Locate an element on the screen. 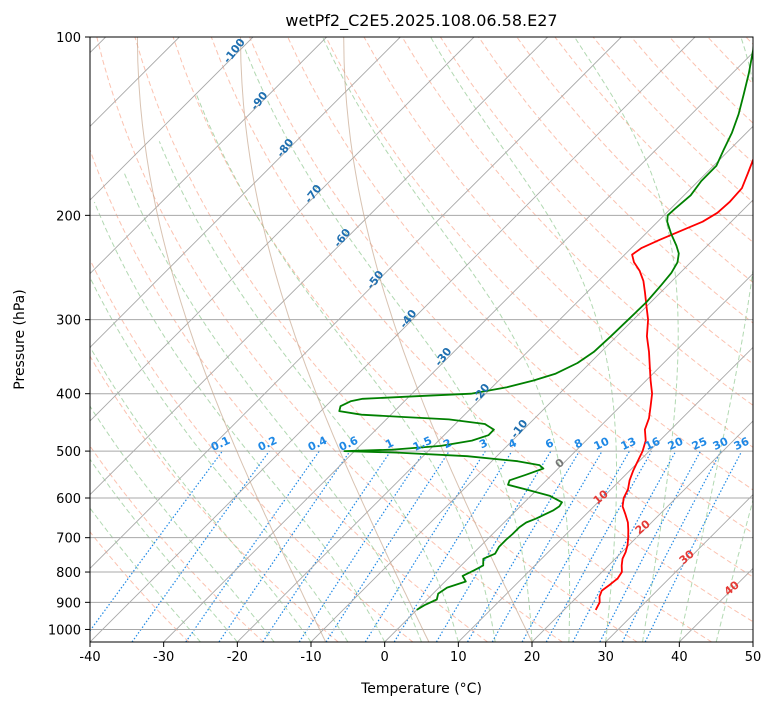 Image resolution: width=775 pixels, height=708 pixels. y-tick-label: 600 is located at coordinates (68, 499).